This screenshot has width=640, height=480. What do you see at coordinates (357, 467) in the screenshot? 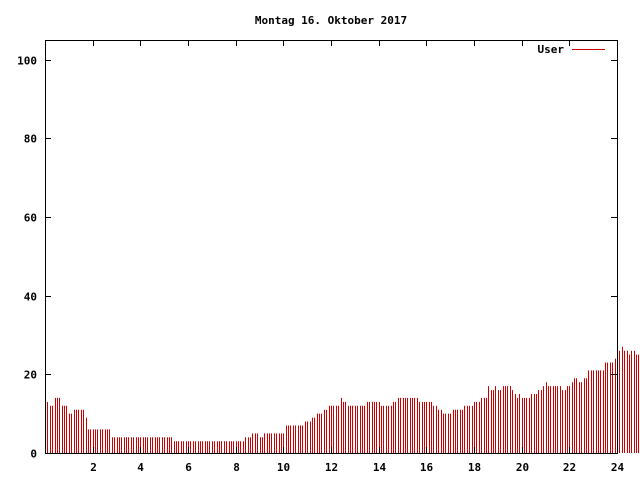
I see `x-axis-tick-labels: 2 4 6 8 10 12 14 16 18 20 22 24` at bounding box center [357, 467].